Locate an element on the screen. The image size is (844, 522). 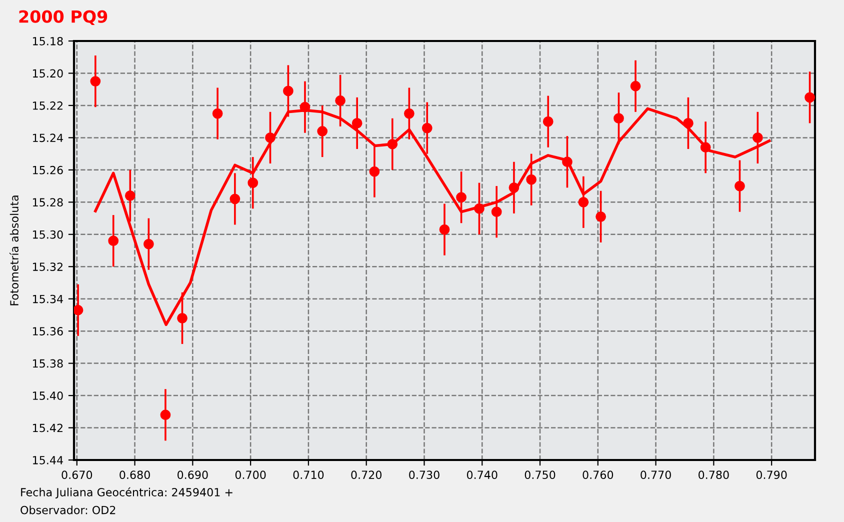
y-tick-label: 15.42 is located at coordinates (47, 428).